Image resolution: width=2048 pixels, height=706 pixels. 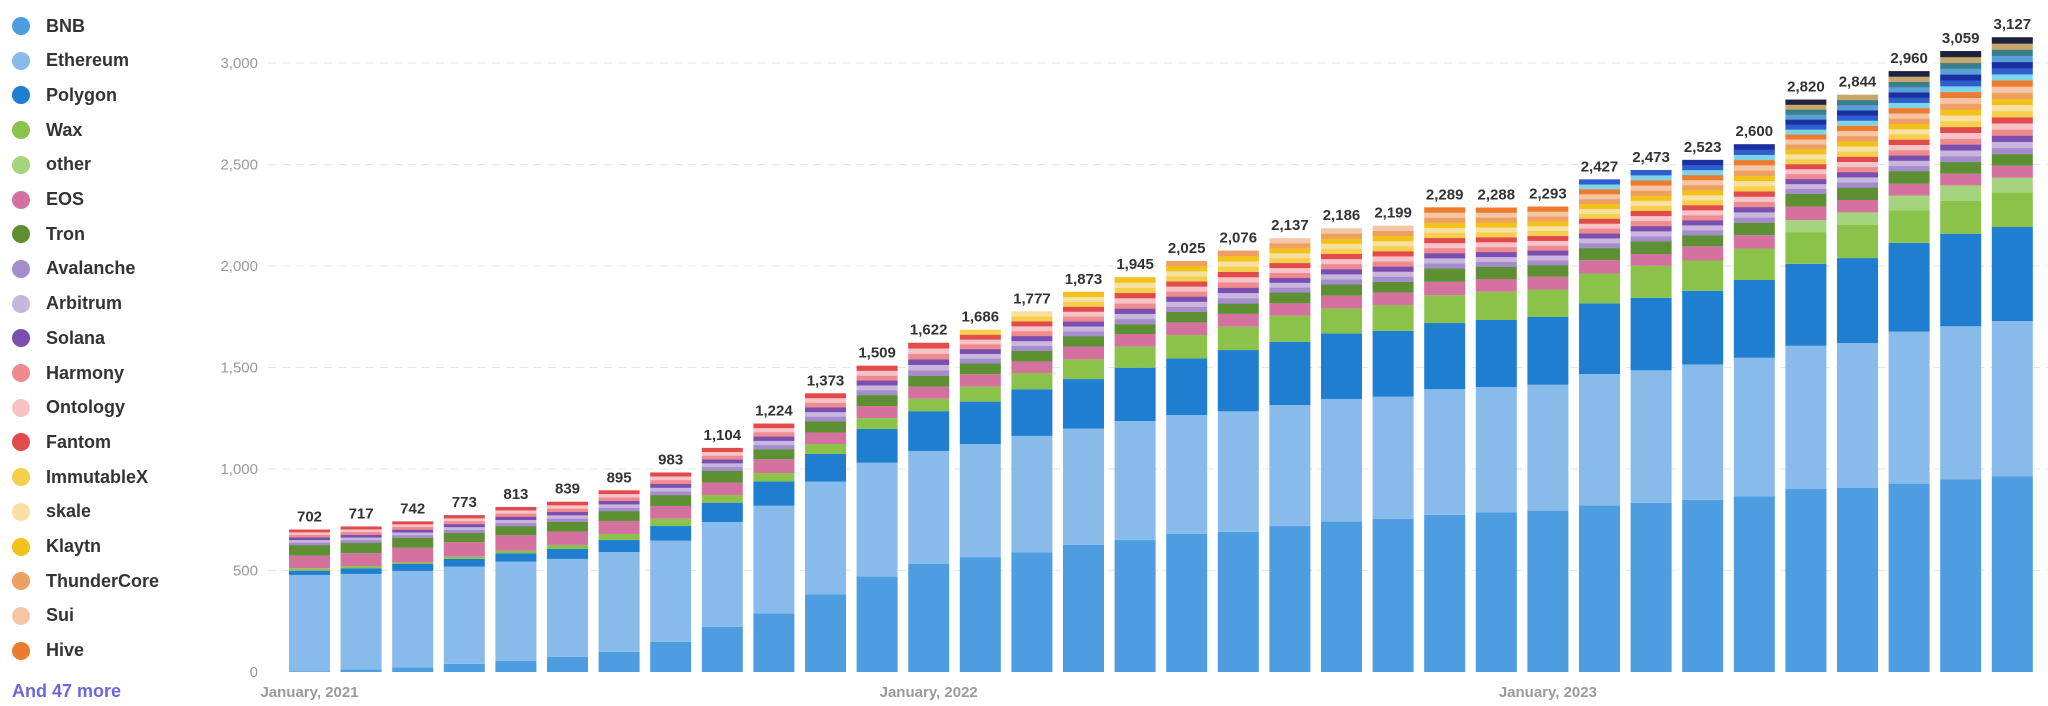 I want to click on bar-total-label: 2,137, so click(x=1290, y=225).